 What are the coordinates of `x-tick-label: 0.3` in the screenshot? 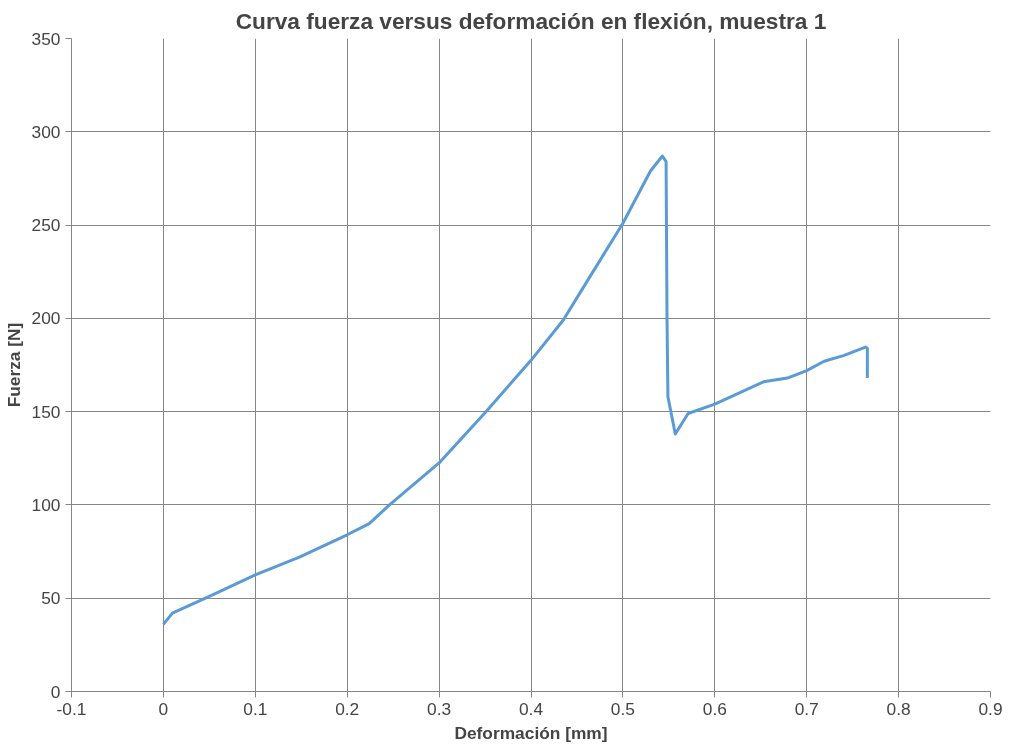 It's located at (439, 708).